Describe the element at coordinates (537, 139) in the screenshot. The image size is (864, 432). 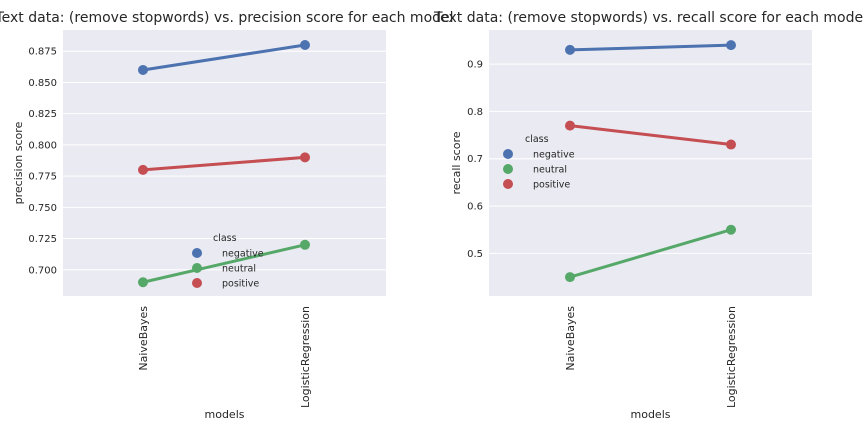
I see `recall-legend-title: class` at that location.